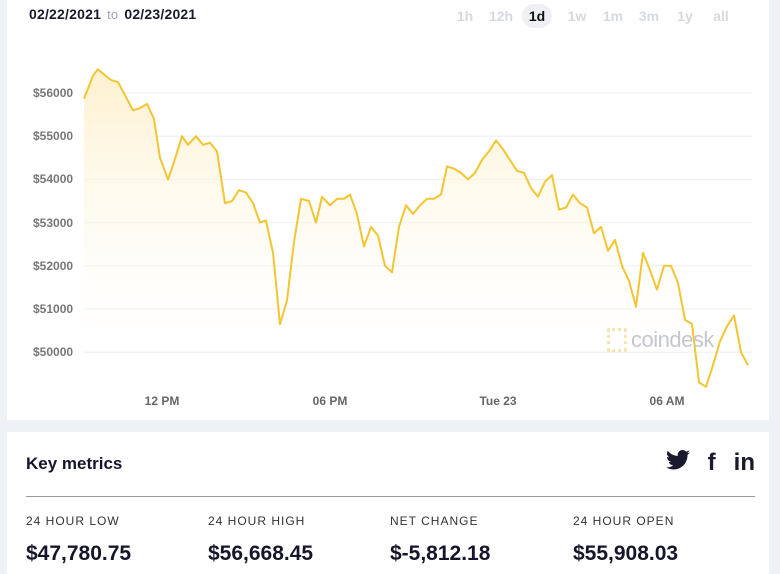  Describe the element at coordinates (434, 521) in the screenshot. I see `metric-label: NET CHANGE` at that location.